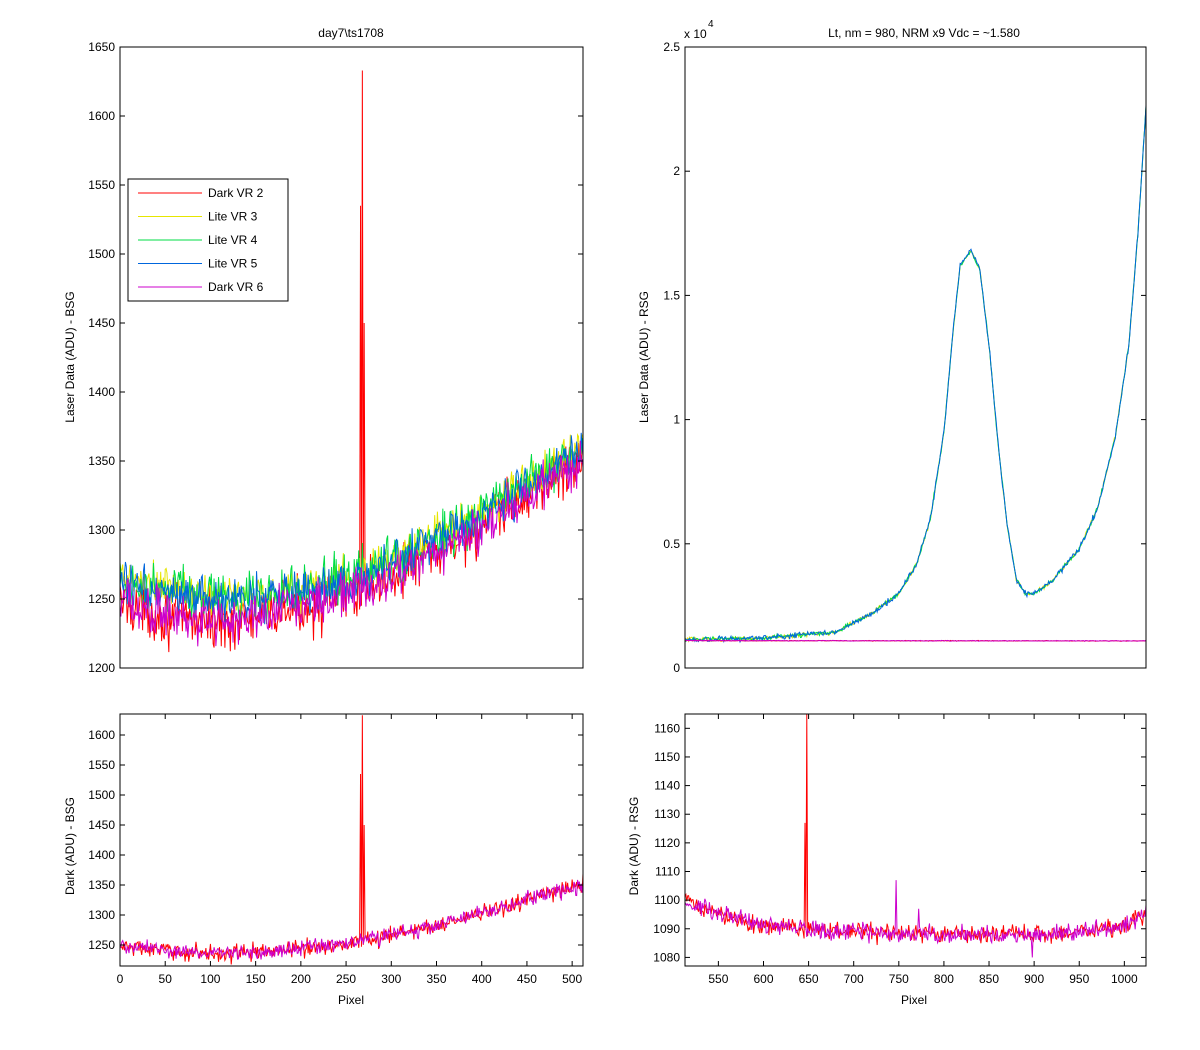  What do you see at coordinates (233, 240) in the screenshot?
I see `legend-label: Lite VR 4` at bounding box center [233, 240].